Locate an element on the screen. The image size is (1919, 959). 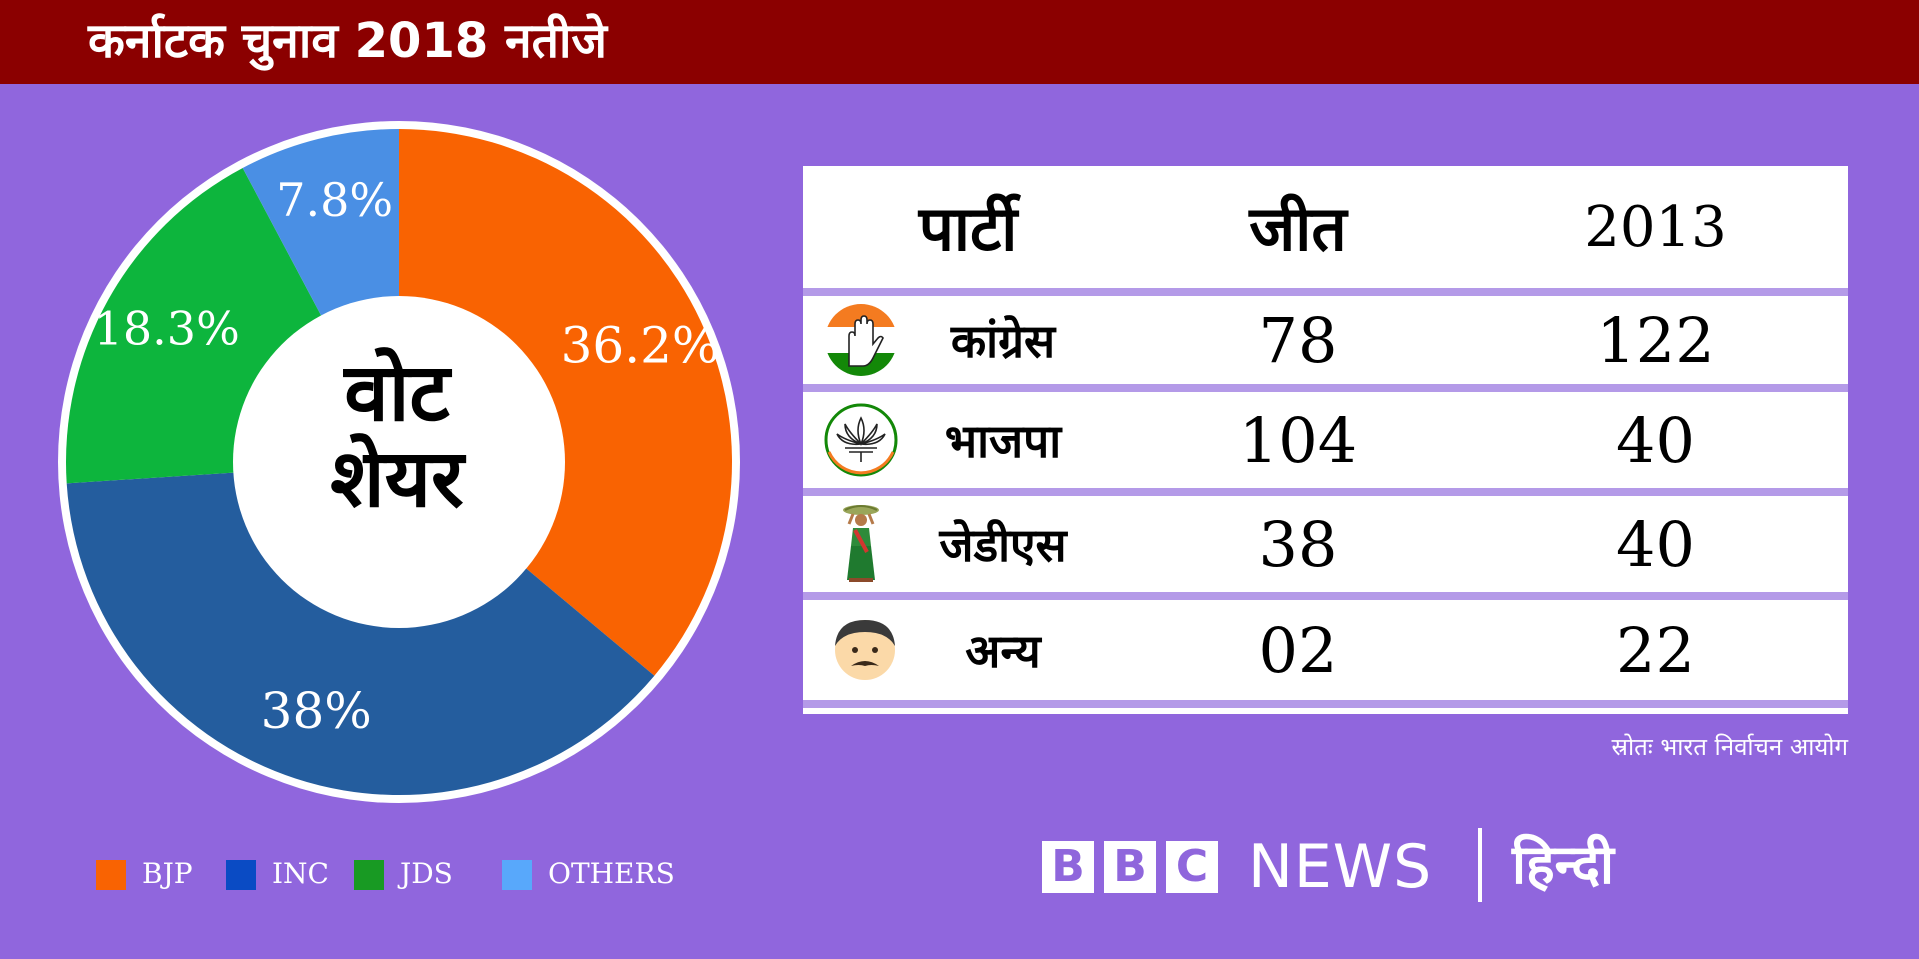
table-row: भाजपा 104 40 is located at coordinates (1325, 440).